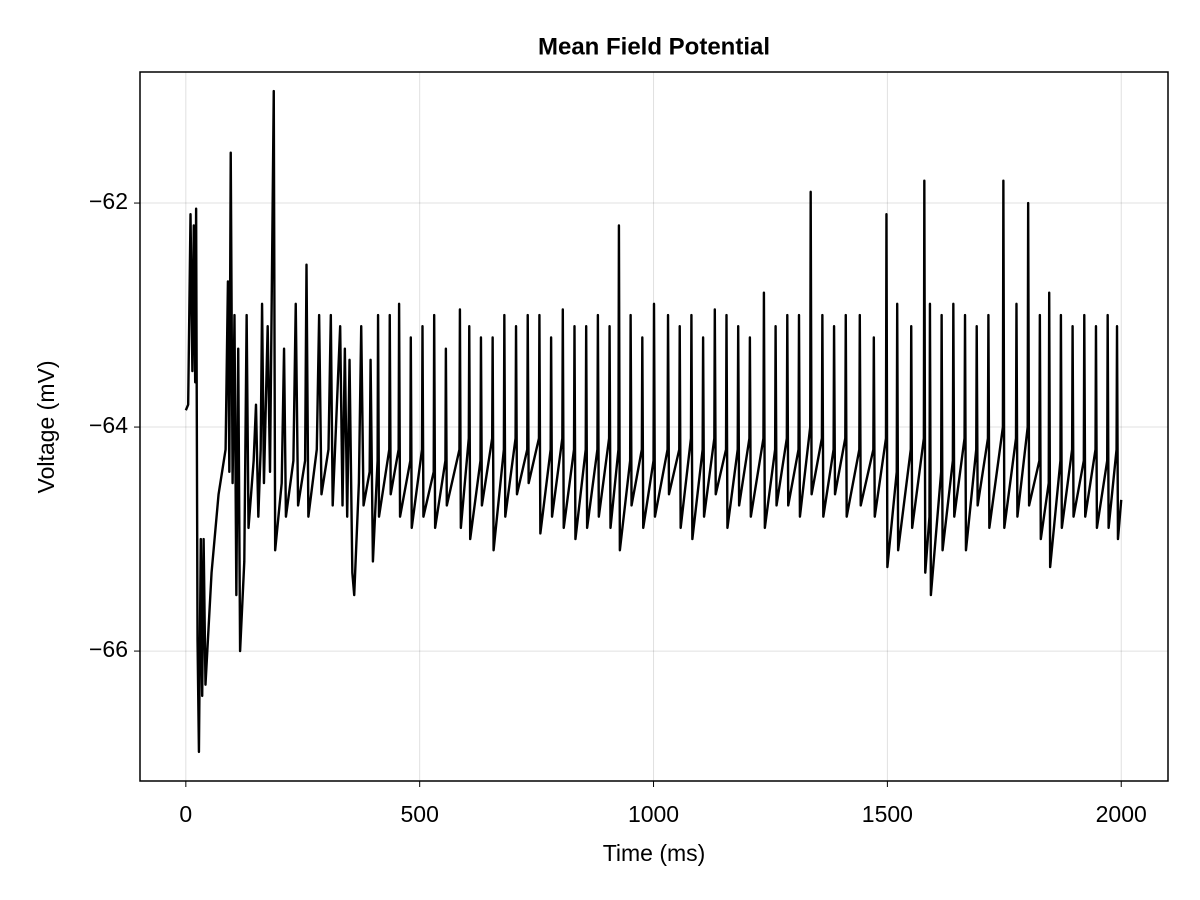  What do you see at coordinates (654, 46) in the screenshot?
I see `chart-title: Mean Field Potential` at bounding box center [654, 46].